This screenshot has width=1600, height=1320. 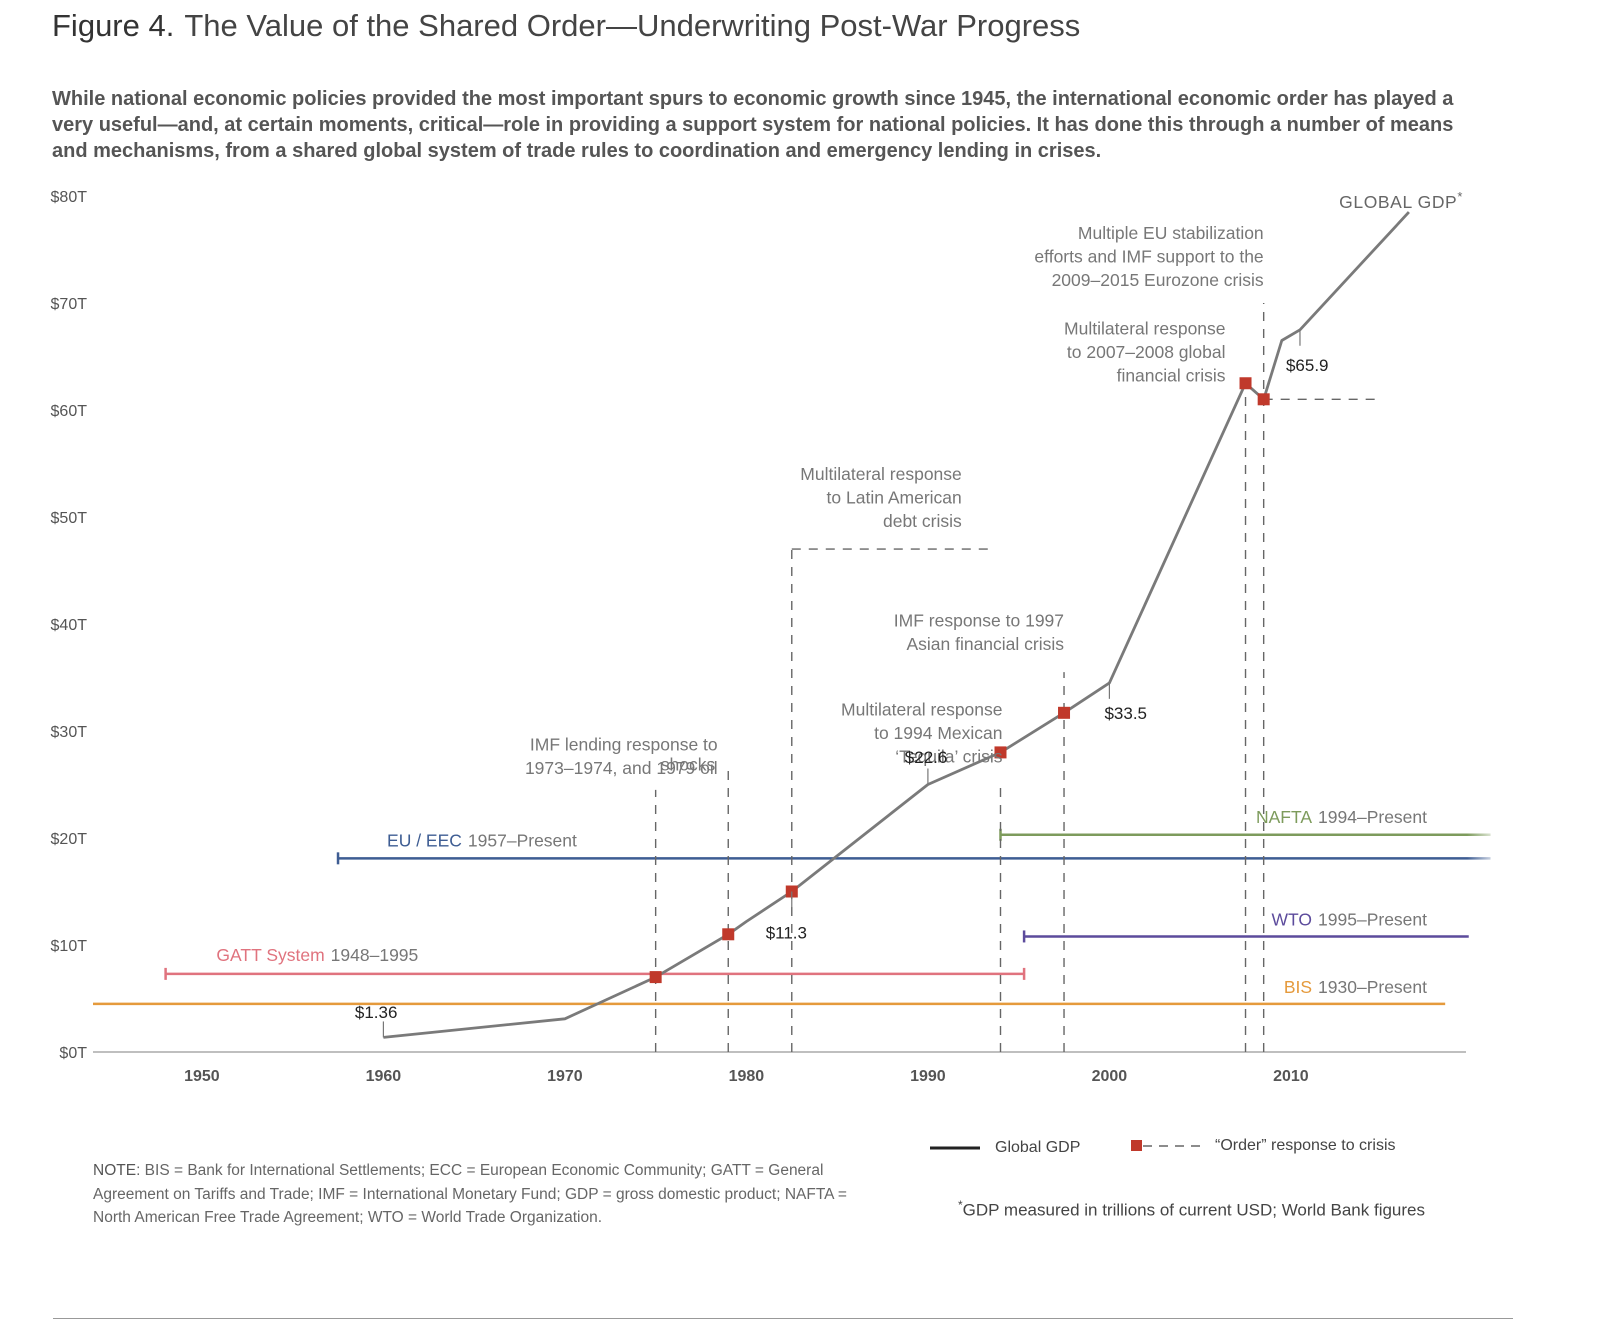 What do you see at coordinates (979, 621) in the screenshot?
I see `crisis-annotation-line: IMF response to 1997` at bounding box center [979, 621].